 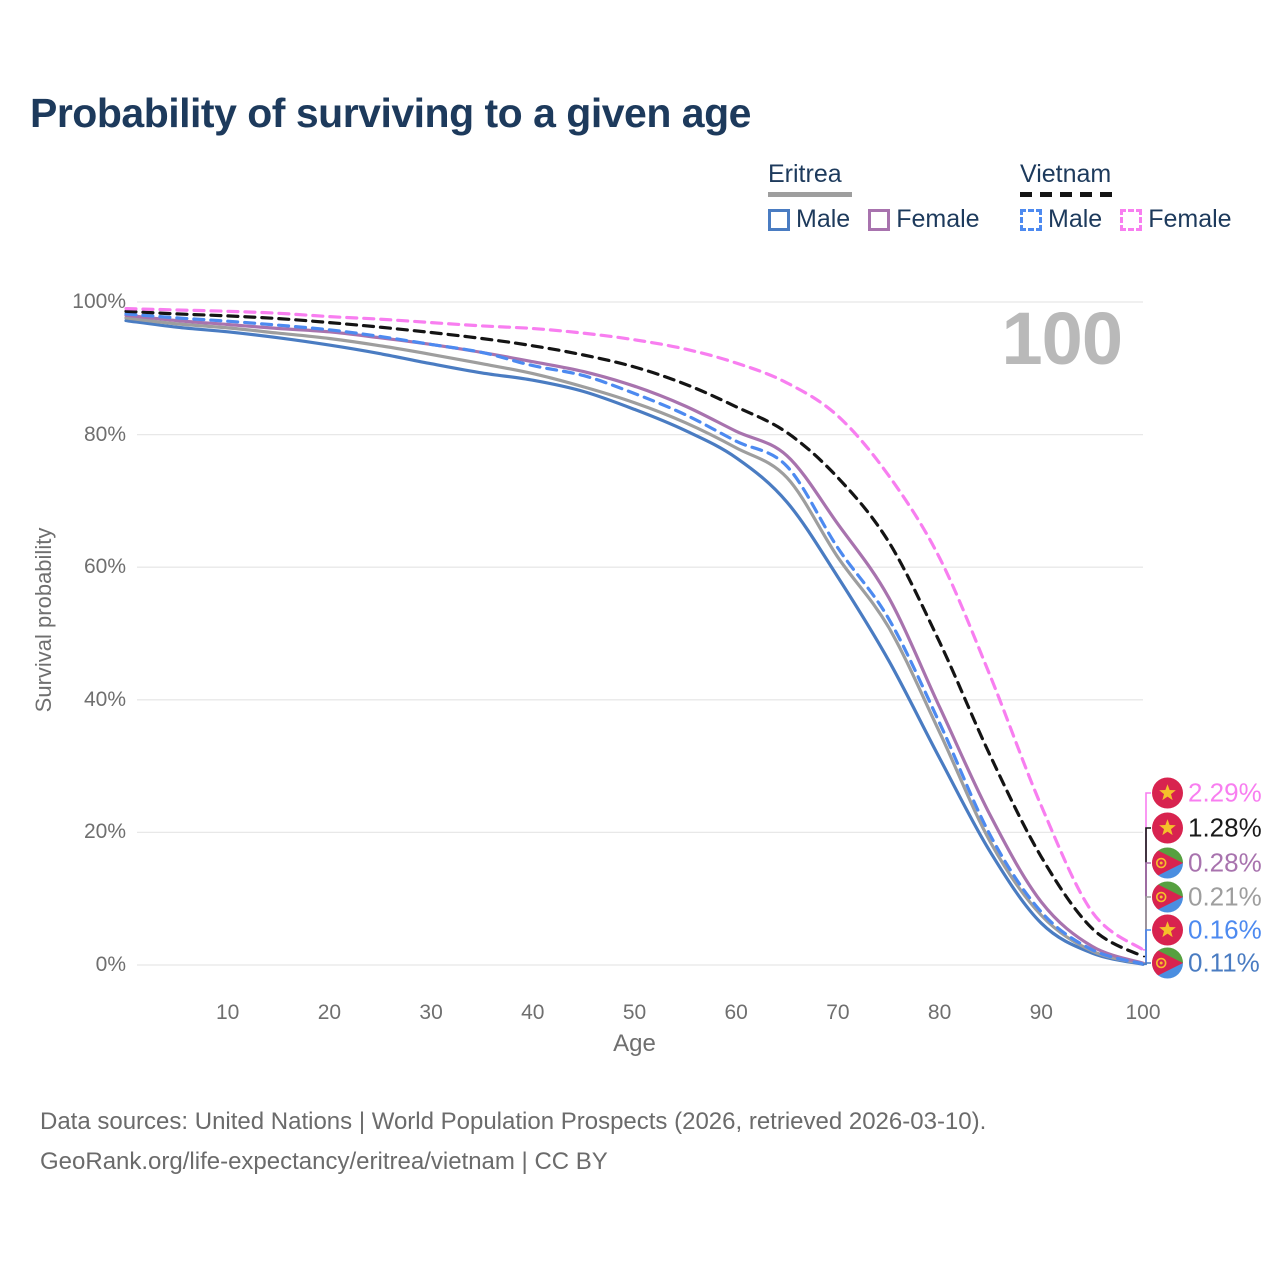 What do you see at coordinates (104, 434) in the screenshot?
I see `y-tick-80: 80%` at bounding box center [104, 434].